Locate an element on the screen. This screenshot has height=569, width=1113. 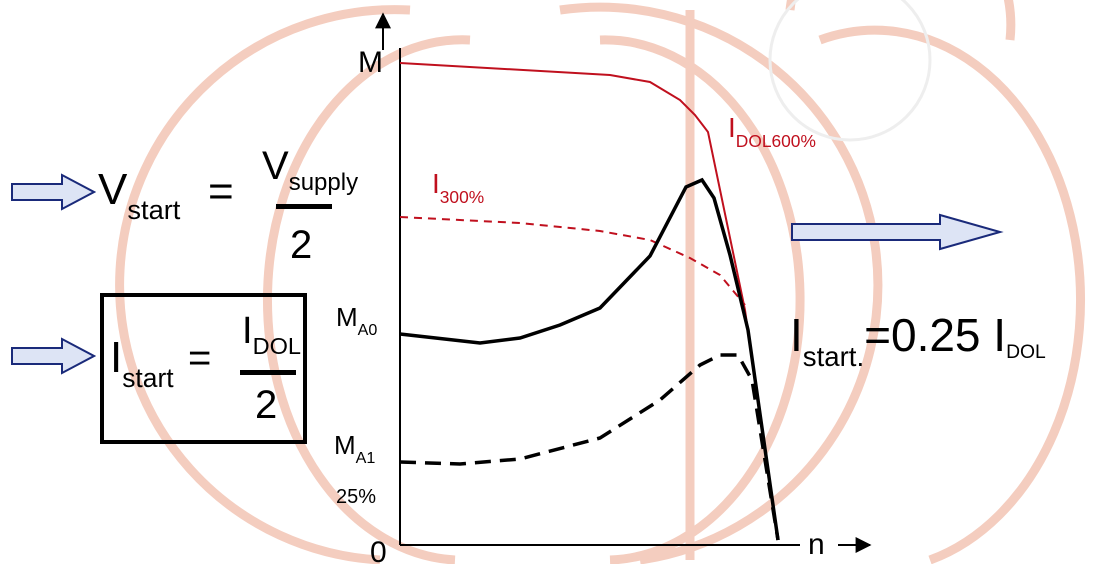
i300-sub: 300% is located at coordinates (462, 196).